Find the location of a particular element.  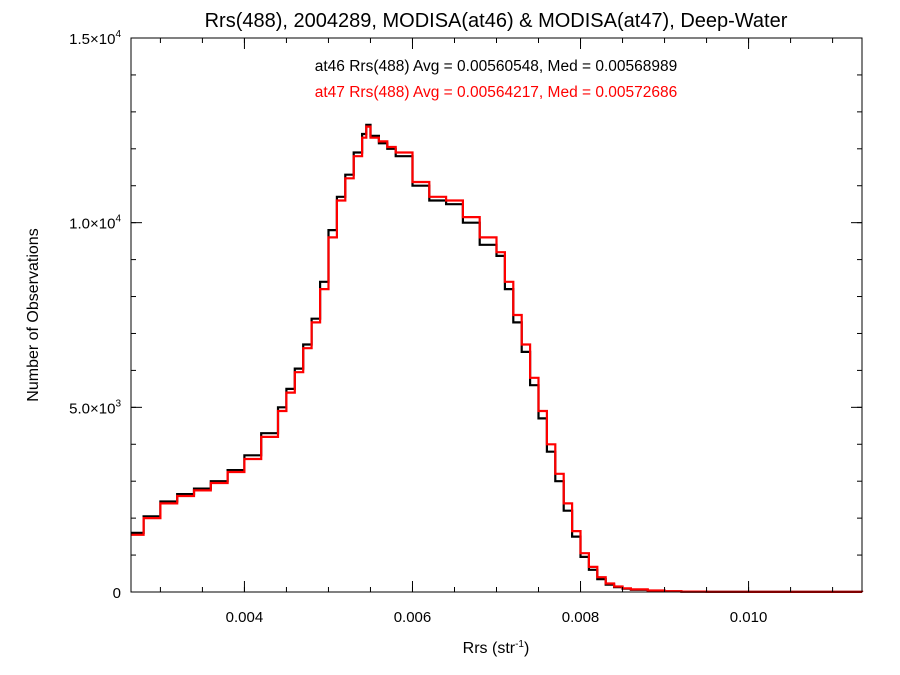

y-tick-label-1: 5.0×10³ is located at coordinates (95, 407).